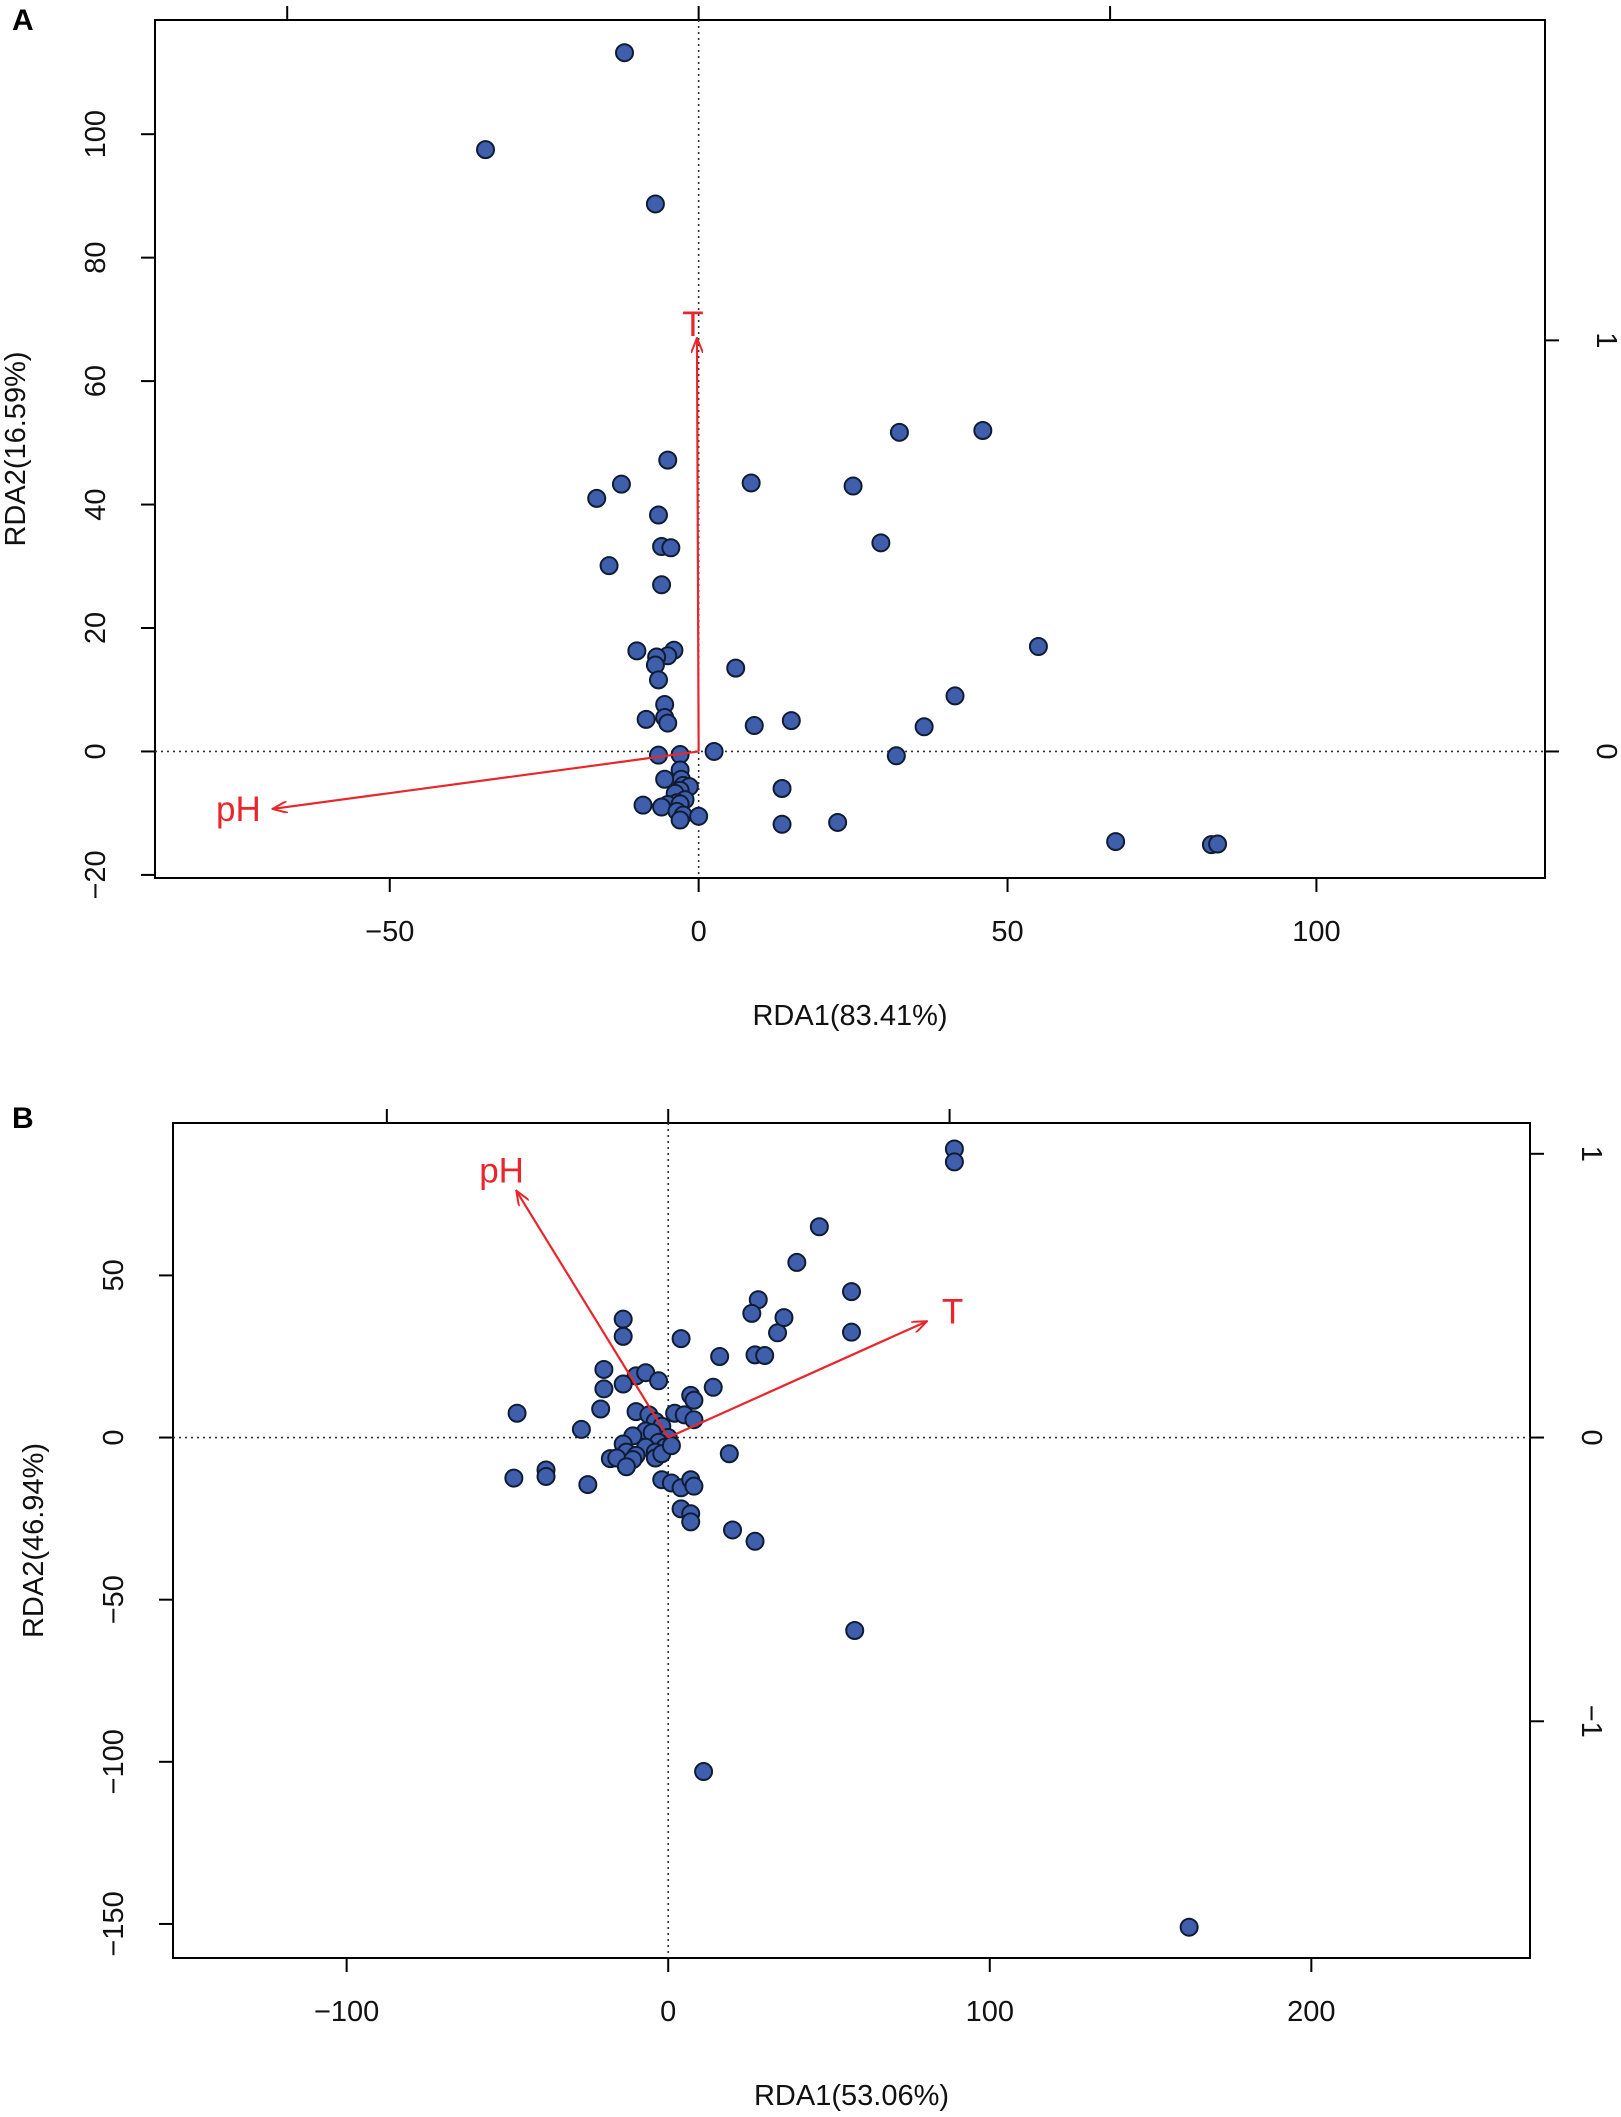  What do you see at coordinates (23, 1118) in the screenshot?
I see `panel-label: B` at bounding box center [23, 1118].